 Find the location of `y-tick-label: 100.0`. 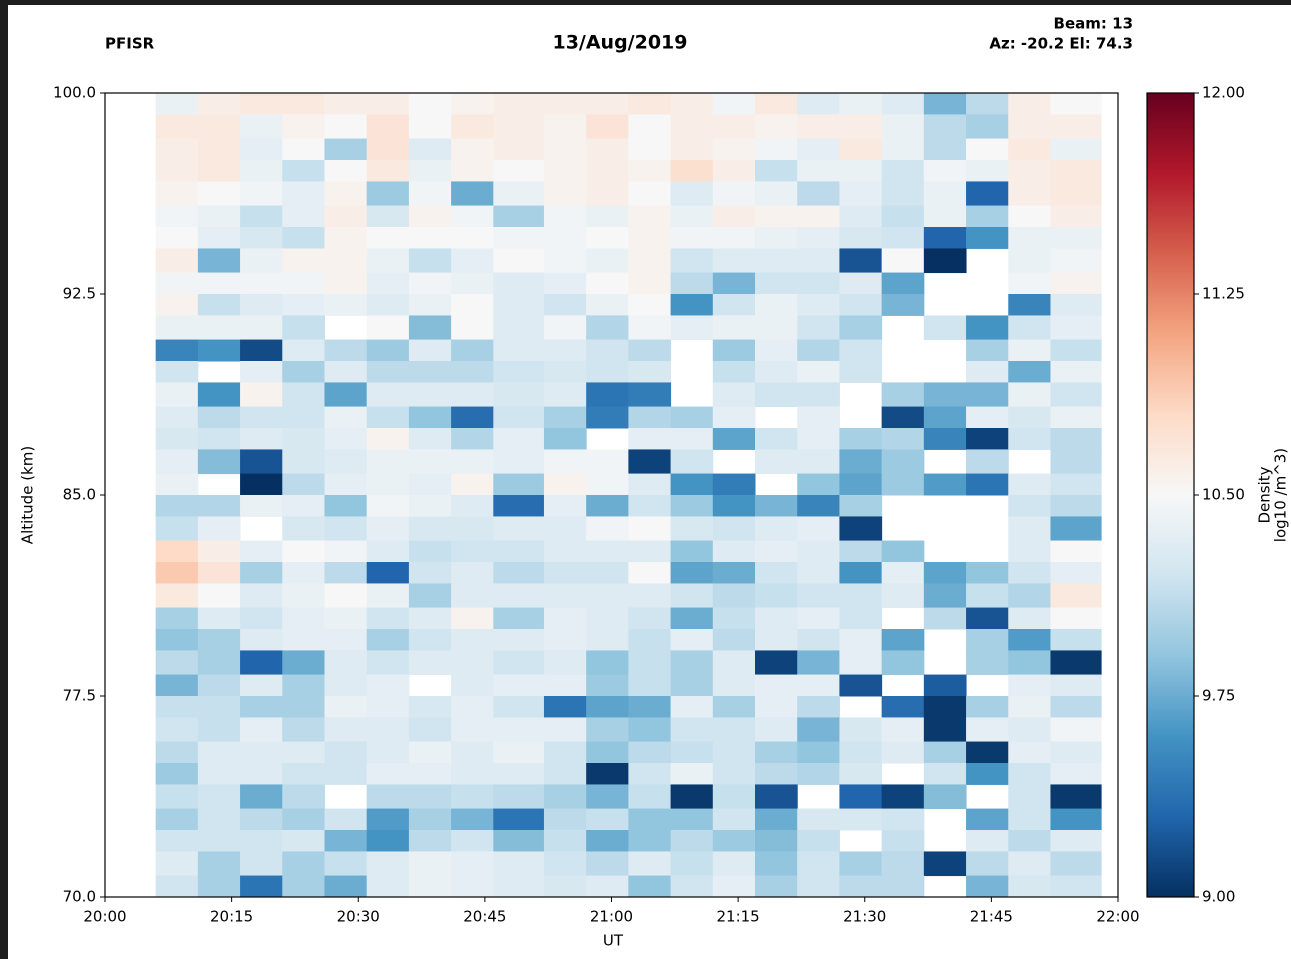

y-tick-label: 100.0 is located at coordinates (74, 93).